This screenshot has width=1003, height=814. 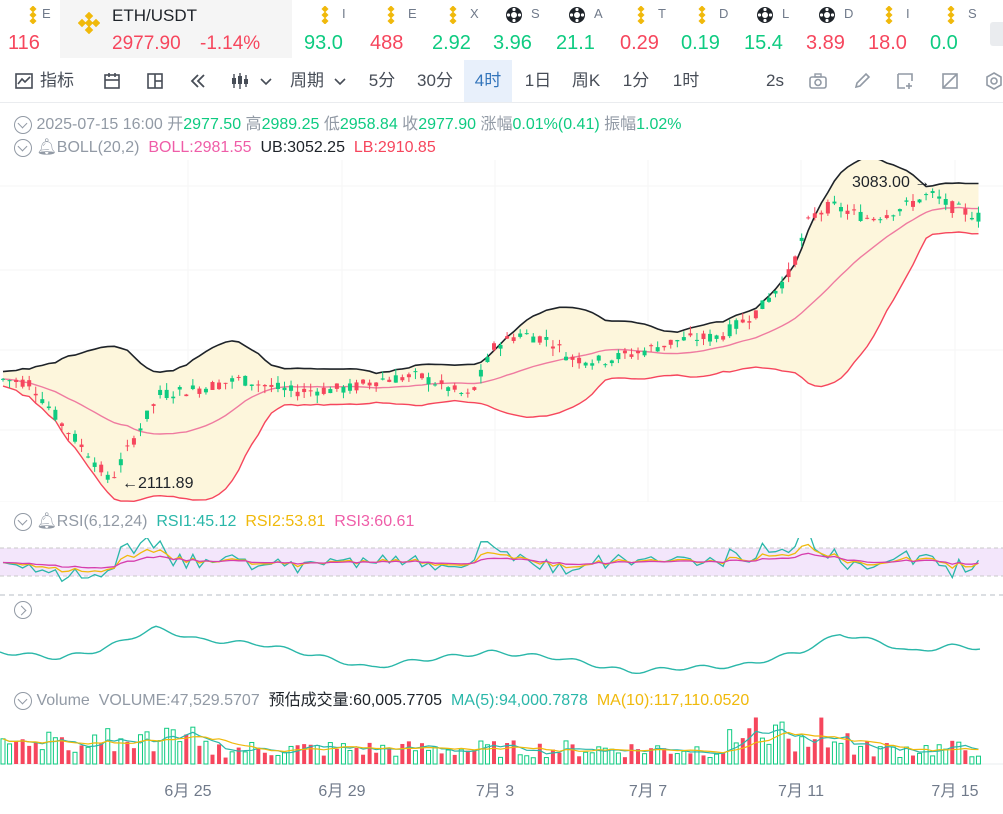 What do you see at coordinates (57, 80) in the screenshot?
I see `indicators-button: 指标` at bounding box center [57, 80].